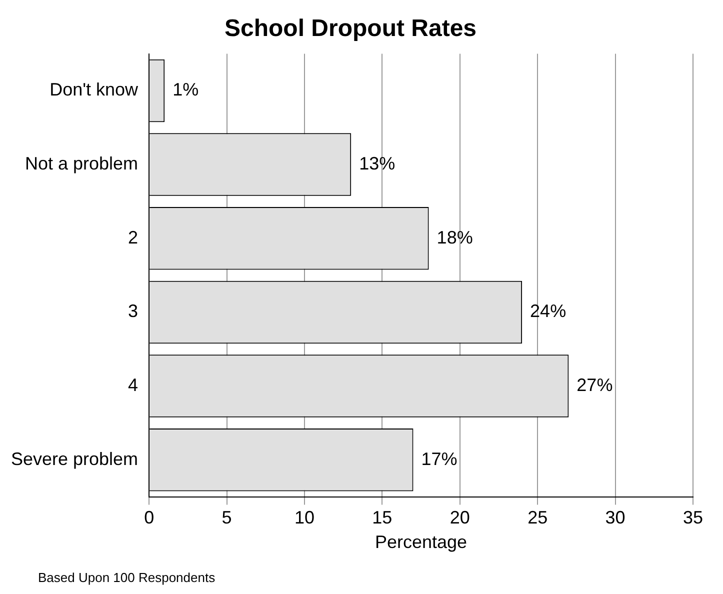 This screenshot has width=723, height=594. What do you see at coordinates (185, 90) in the screenshot?
I see `data-label: 1%` at bounding box center [185, 90].